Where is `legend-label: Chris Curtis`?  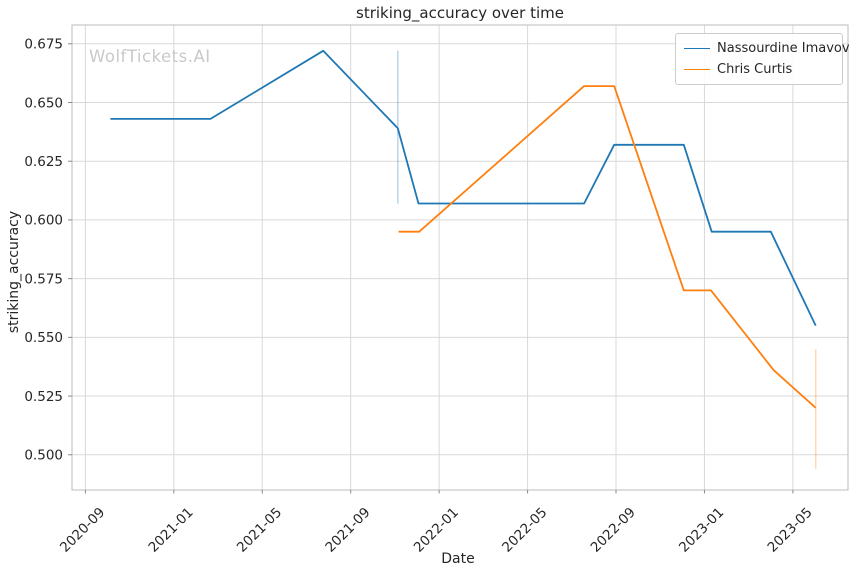 legend-label: Chris Curtis is located at coordinates (755, 69).